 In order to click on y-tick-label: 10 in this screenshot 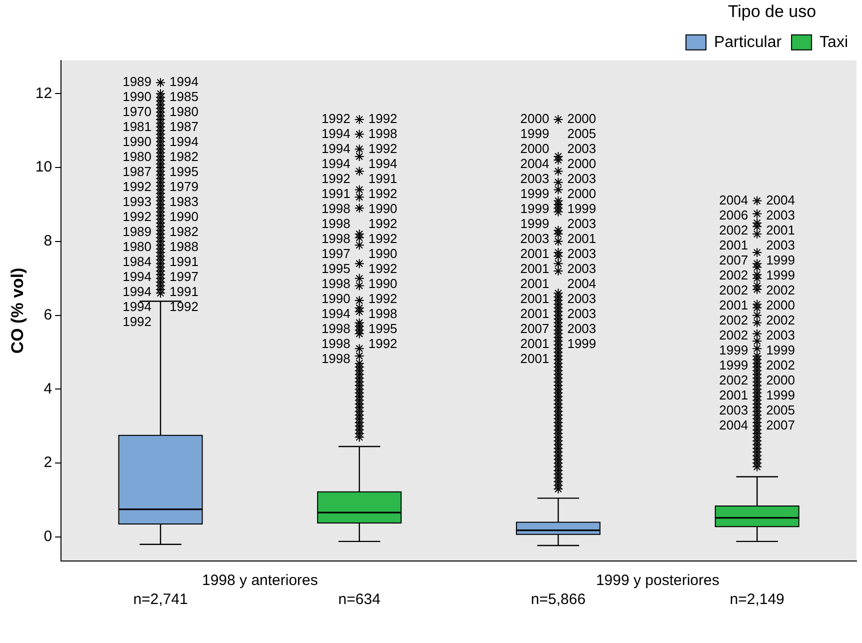, I will do `click(43, 167)`.